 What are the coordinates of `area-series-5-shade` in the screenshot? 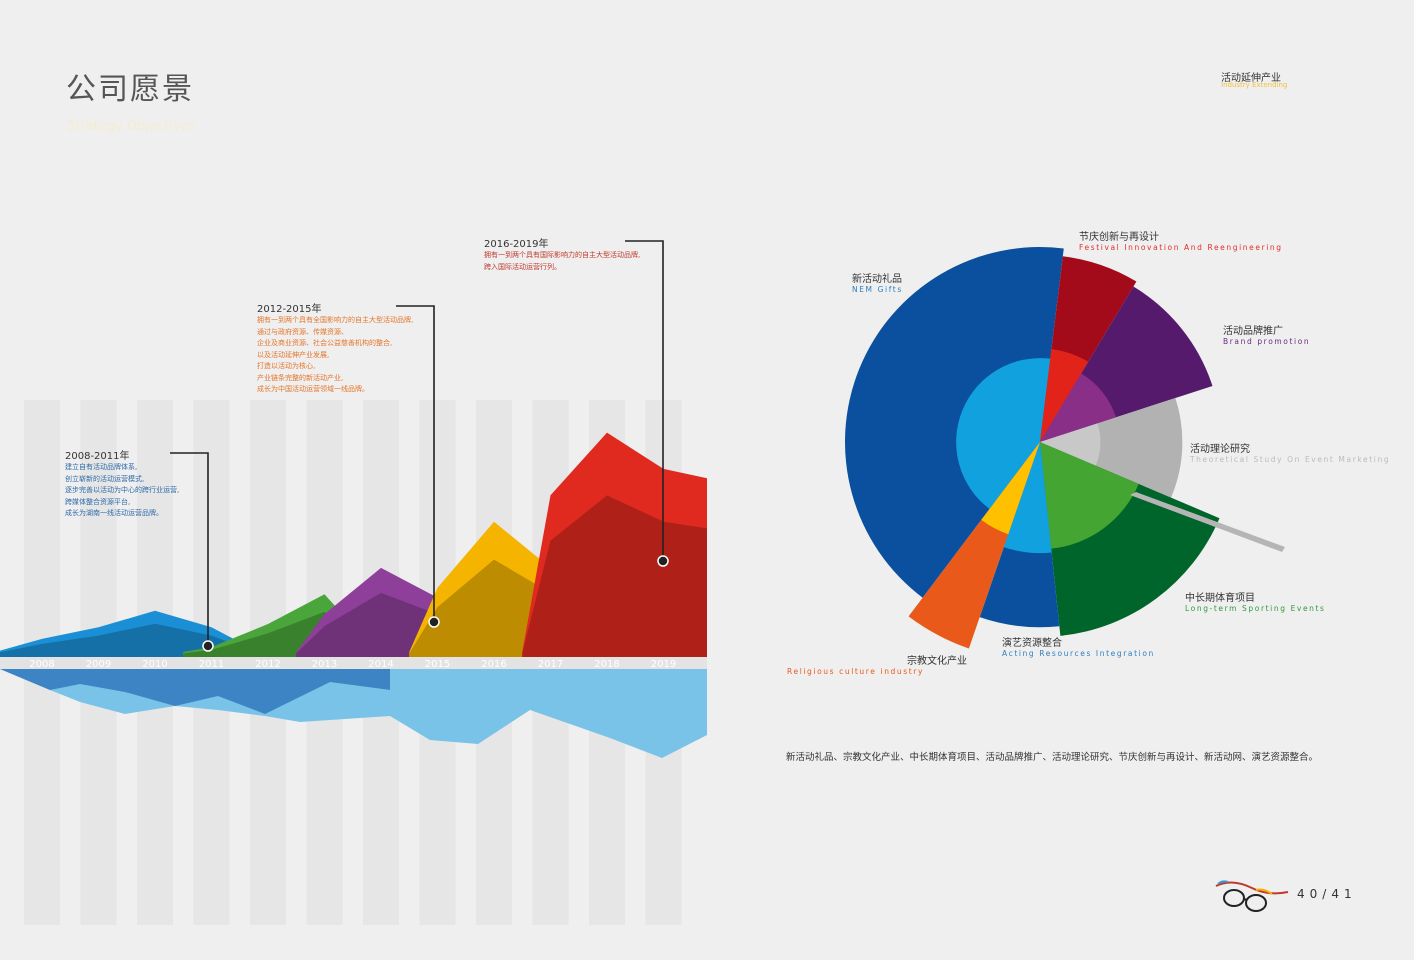 It's located at (614, 576).